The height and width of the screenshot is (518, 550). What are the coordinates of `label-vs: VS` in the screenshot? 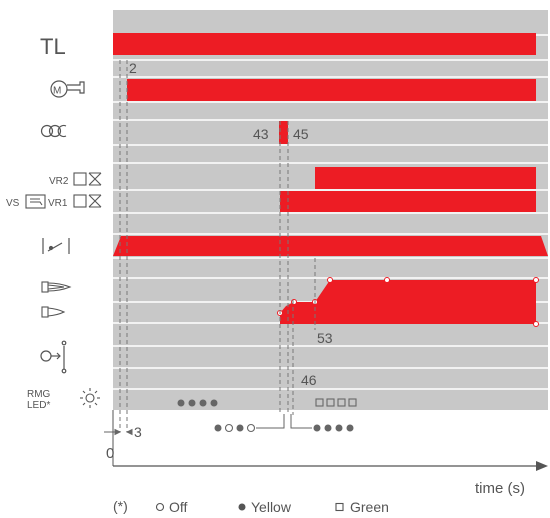 It's located at (13, 203).